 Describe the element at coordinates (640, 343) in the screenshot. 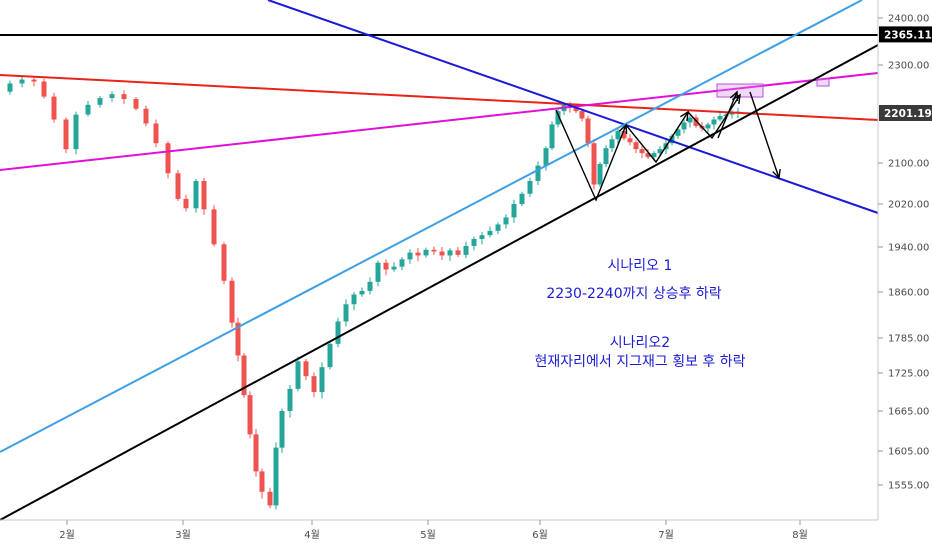

I see `scenario-2-title: 시나리오2` at that location.